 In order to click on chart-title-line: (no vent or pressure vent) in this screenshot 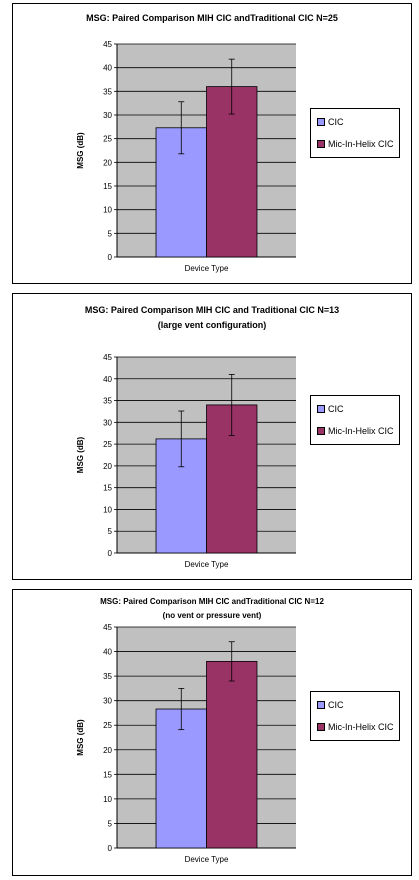, I will do `click(212, 615)`.